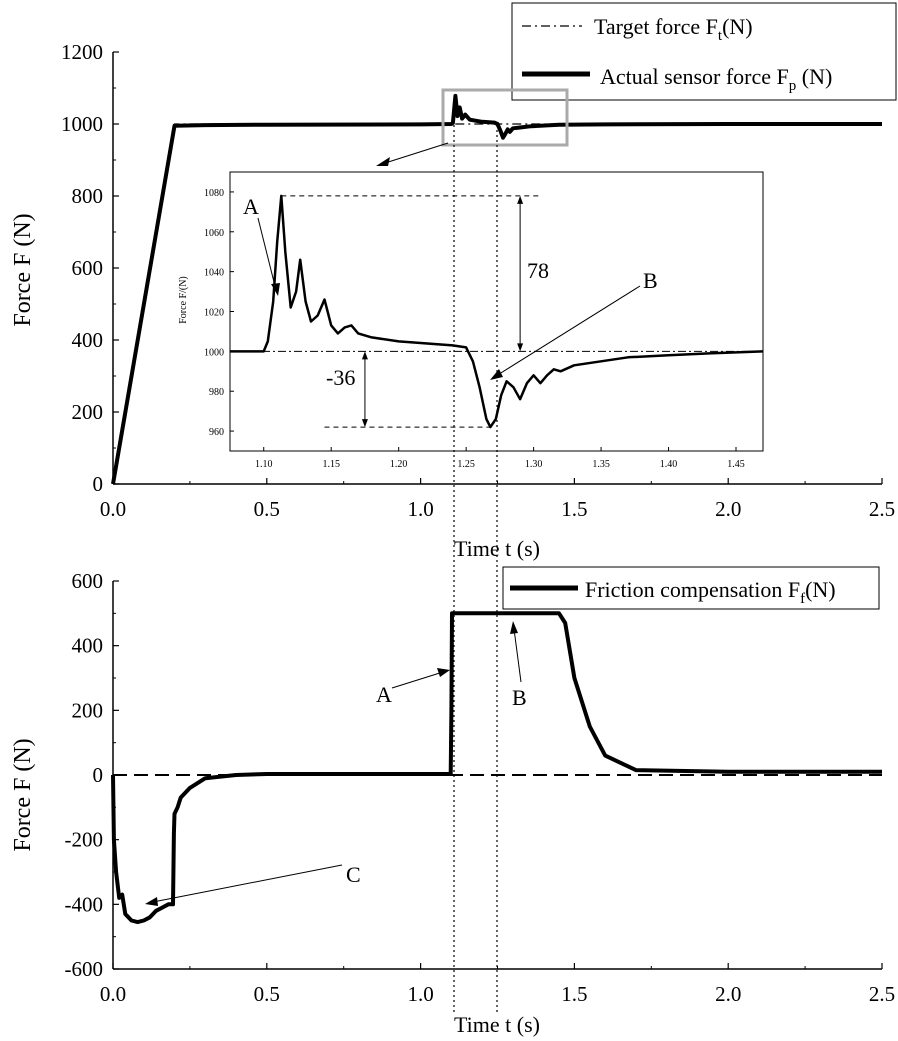  What do you see at coordinates (331, 464) in the screenshot?
I see `inset-x-tick-label: 1.15` at bounding box center [331, 464].